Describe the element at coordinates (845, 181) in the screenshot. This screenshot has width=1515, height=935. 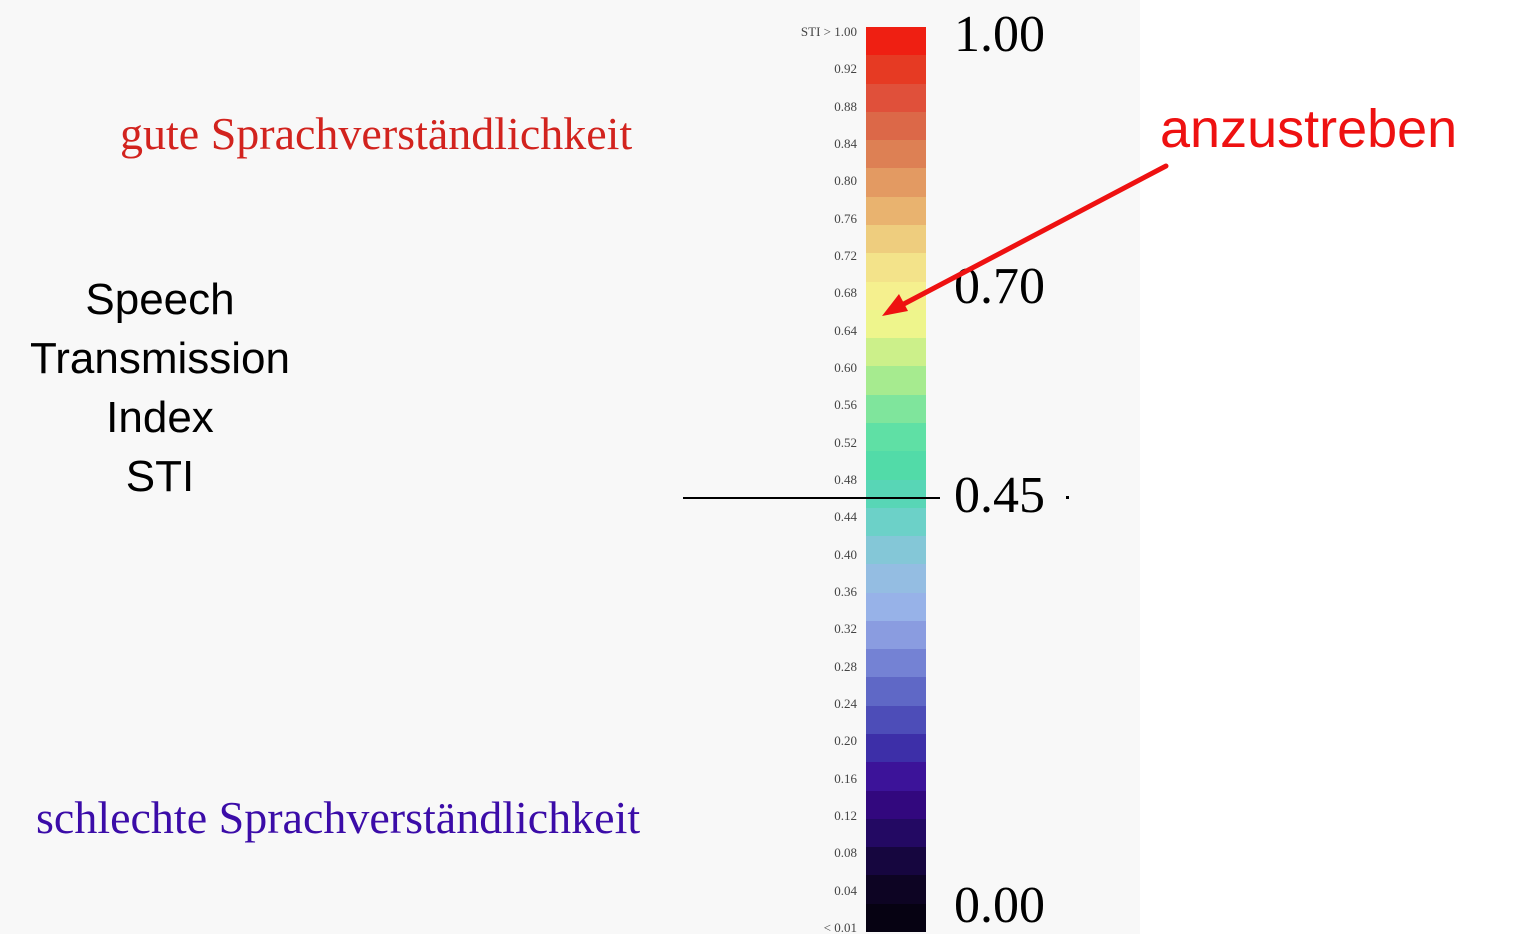
I see `scale-tick-label: 0.80` at that location.